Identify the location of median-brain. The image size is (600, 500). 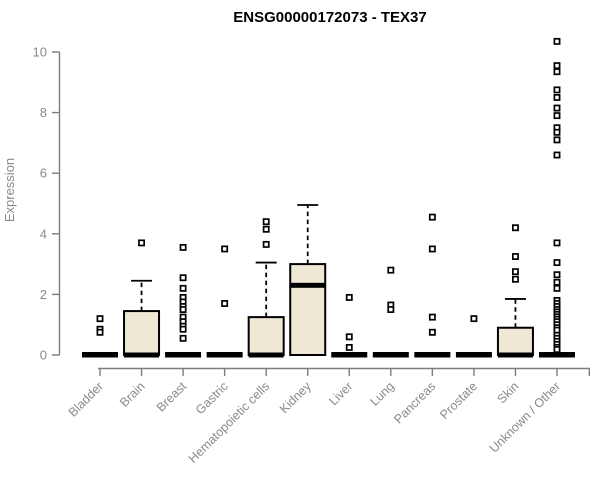
(142, 355).